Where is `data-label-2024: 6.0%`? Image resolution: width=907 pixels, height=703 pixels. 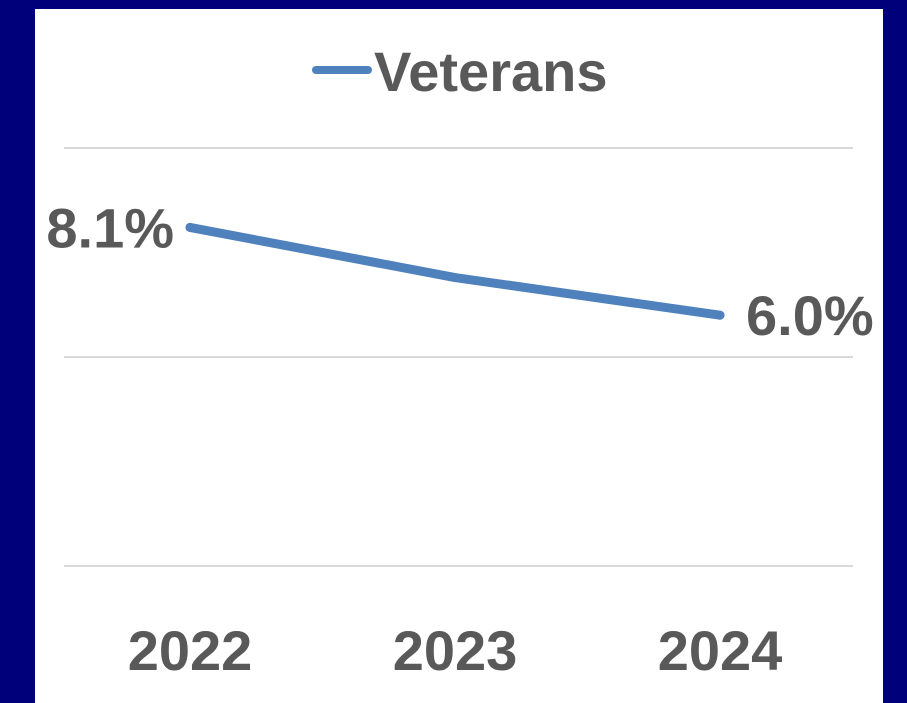 data-label-2024: 6.0% is located at coordinates (810, 315).